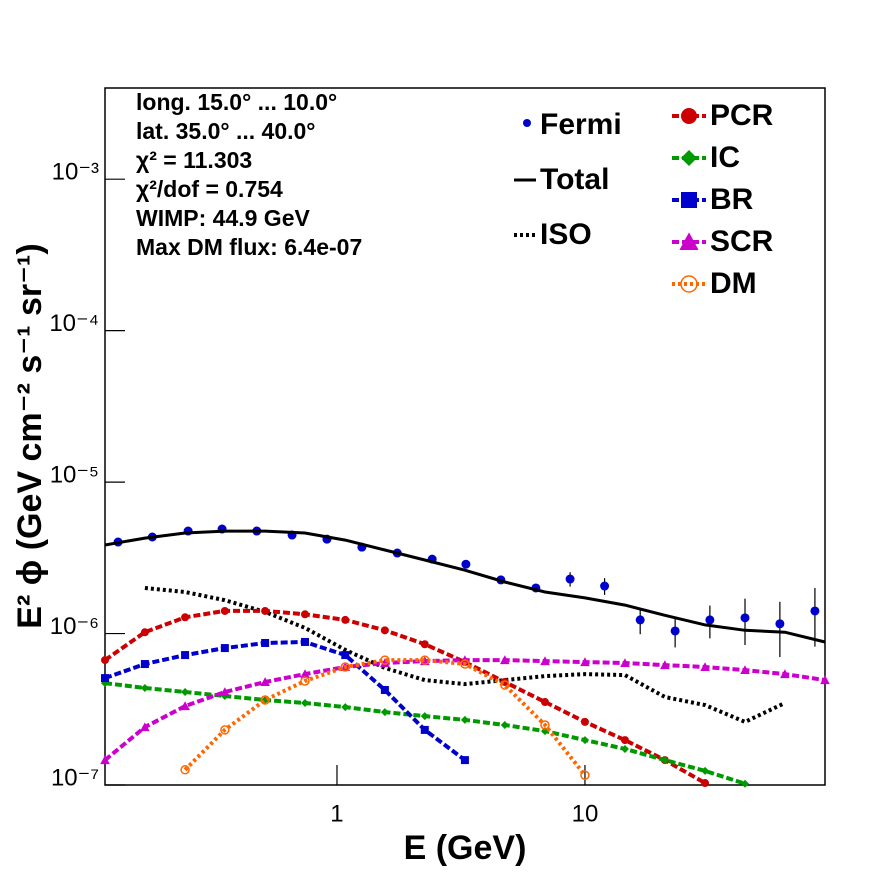 This screenshot has height=872, width=896. I want to click on y-axis-title: E² ϕ (GeV cm⁻² s⁻¹ sr⁻¹), so click(30, 435).